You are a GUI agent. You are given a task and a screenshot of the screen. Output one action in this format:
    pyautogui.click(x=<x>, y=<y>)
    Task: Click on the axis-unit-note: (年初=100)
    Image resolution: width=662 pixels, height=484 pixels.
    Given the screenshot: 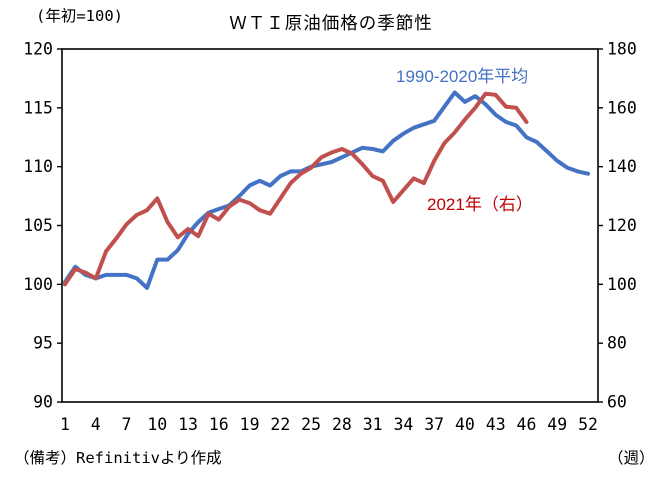 What is the action you would take?
    pyautogui.click(x=79, y=16)
    